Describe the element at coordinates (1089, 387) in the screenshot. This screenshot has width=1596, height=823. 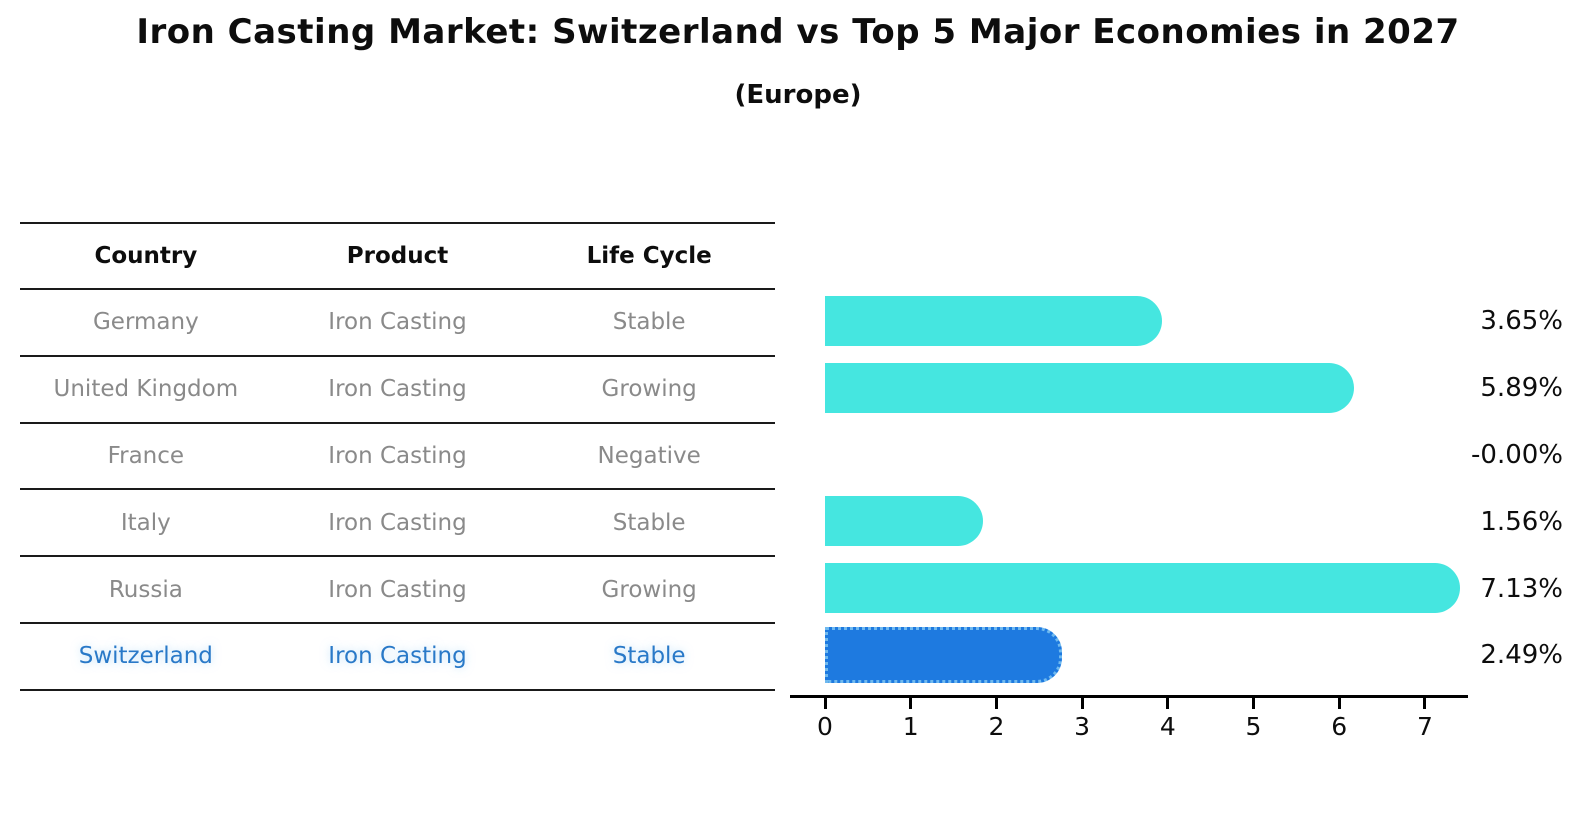
I see `bar-united-kingdom` at that location.